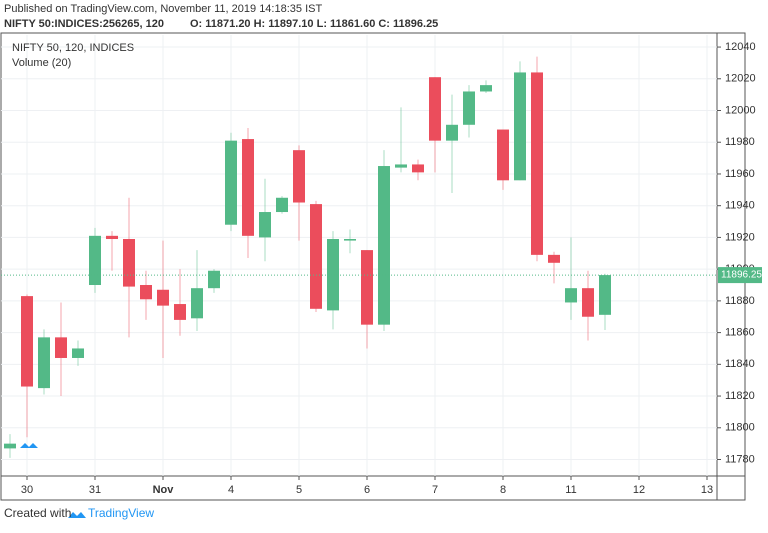 This screenshot has height=533, width=768. I want to click on y-tick-label: 11920, so click(740, 237).